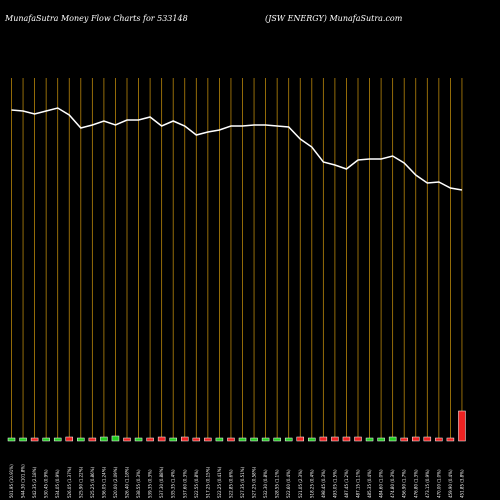  I want to click on x-tick-label: 474.80 (0.3%), so click(392, 483).